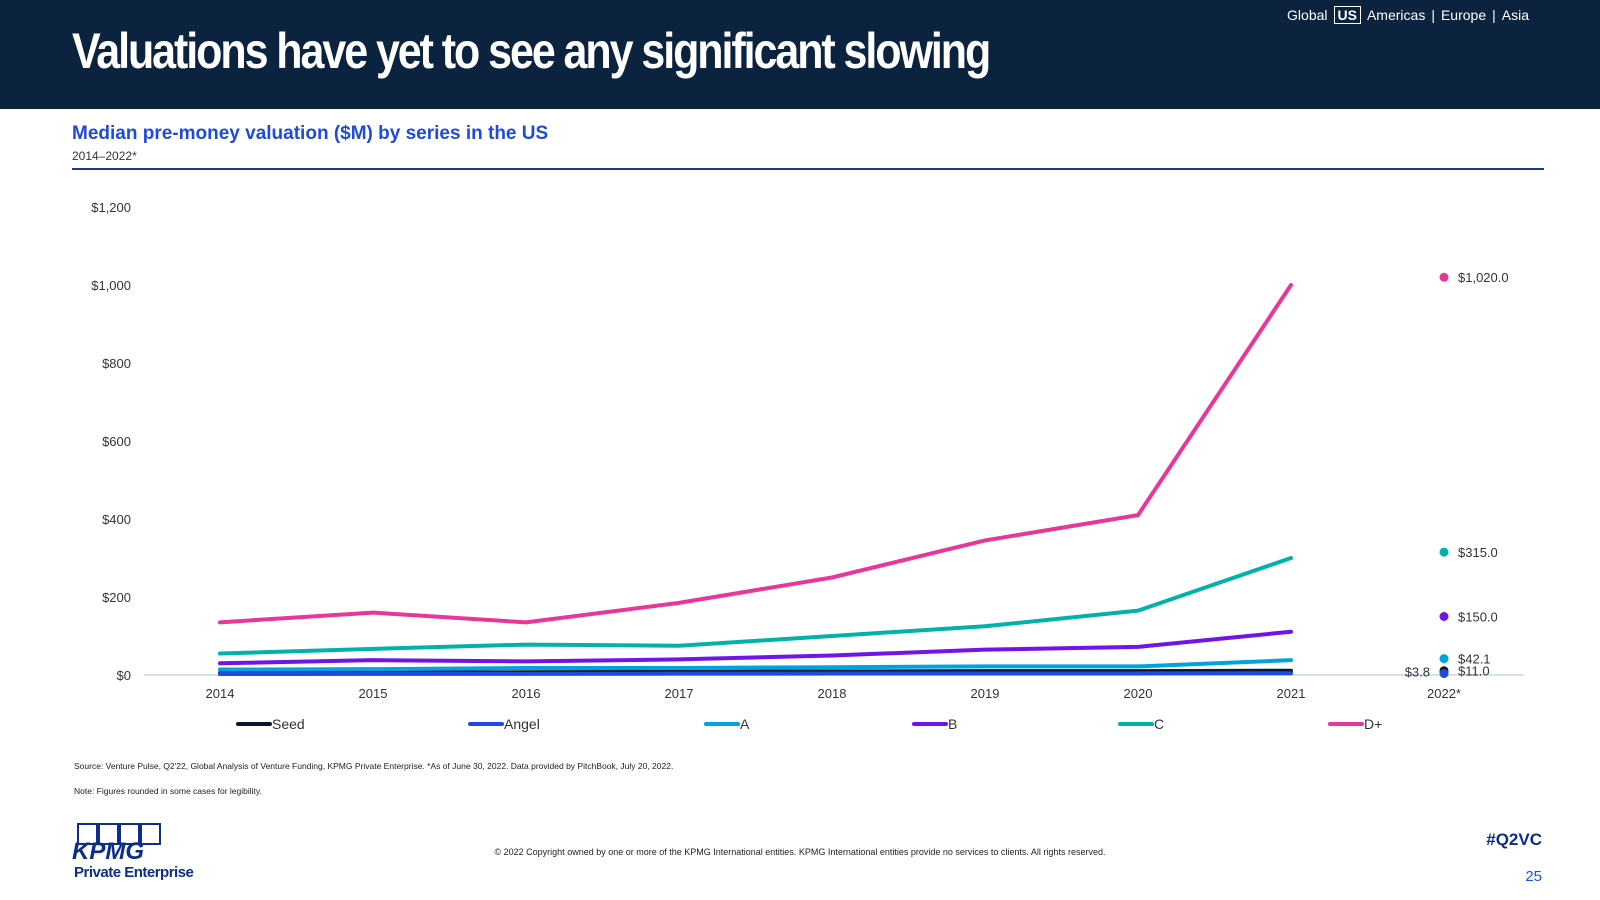 The height and width of the screenshot is (900, 1600). Describe the element at coordinates (1347, 15) in the screenshot. I see `nav-us: US` at that location.